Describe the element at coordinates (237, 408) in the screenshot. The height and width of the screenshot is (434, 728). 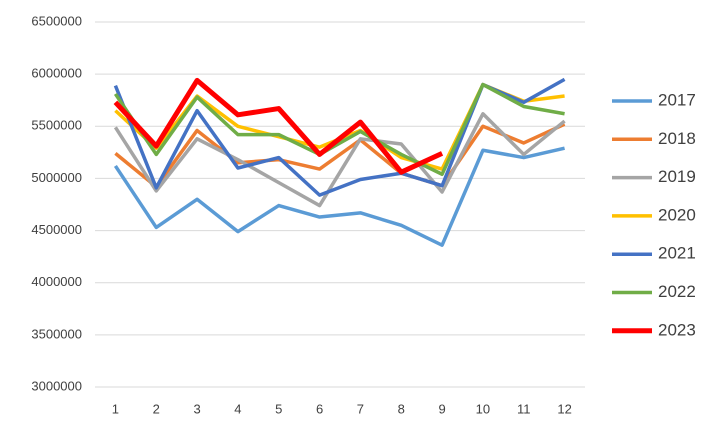
I see `x-tick-label: 4` at that location.